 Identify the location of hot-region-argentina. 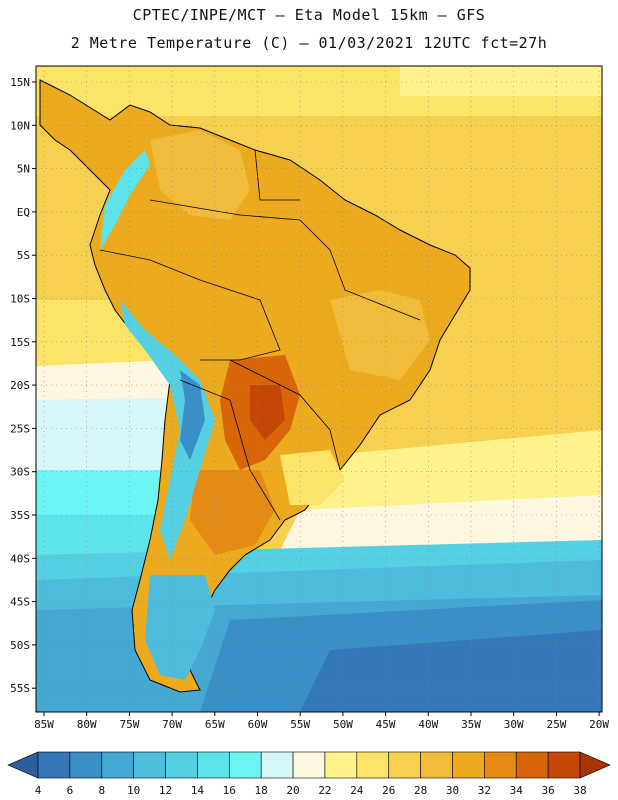
(232, 512).